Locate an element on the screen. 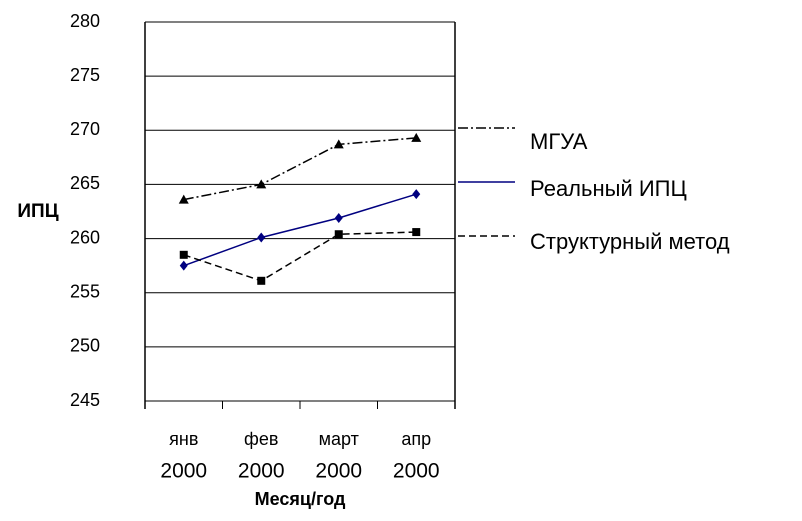 This screenshot has width=802, height=521. y-tick-label: 260 is located at coordinates (85, 237).